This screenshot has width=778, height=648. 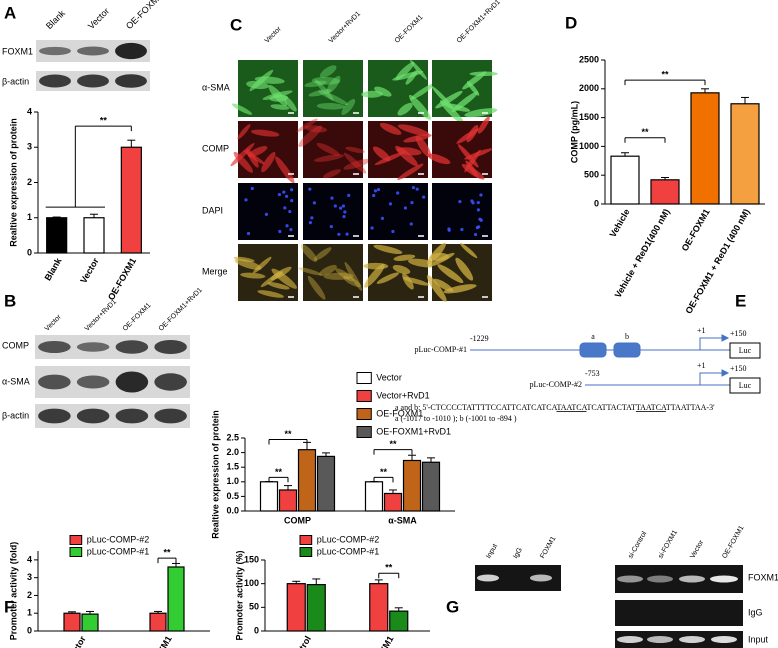 I want to click on end-label: +150, so click(x=738, y=368).